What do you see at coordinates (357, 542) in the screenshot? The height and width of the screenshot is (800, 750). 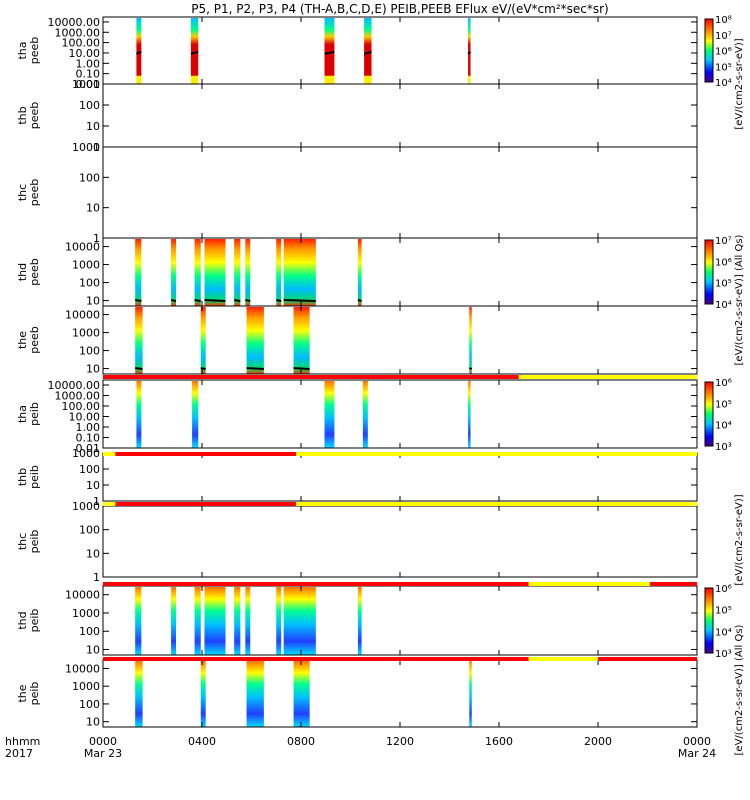 I see `panel-thc_peib: 1000 100 10 1 thcpeib` at bounding box center [357, 542].